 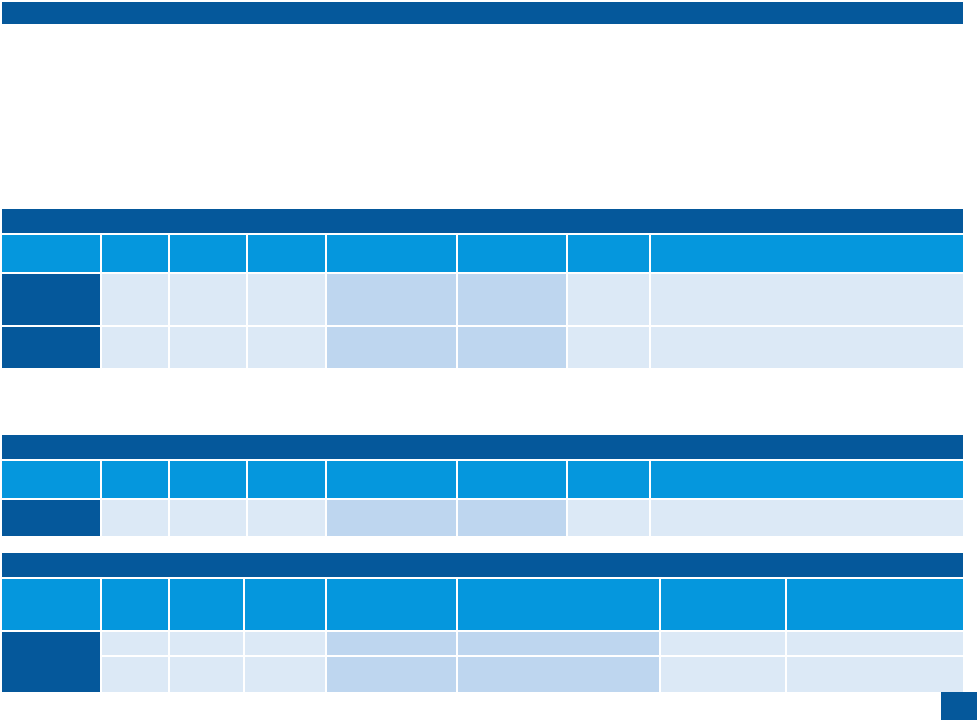 I want to click on table1-title-bar, so click(x=482, y=221).